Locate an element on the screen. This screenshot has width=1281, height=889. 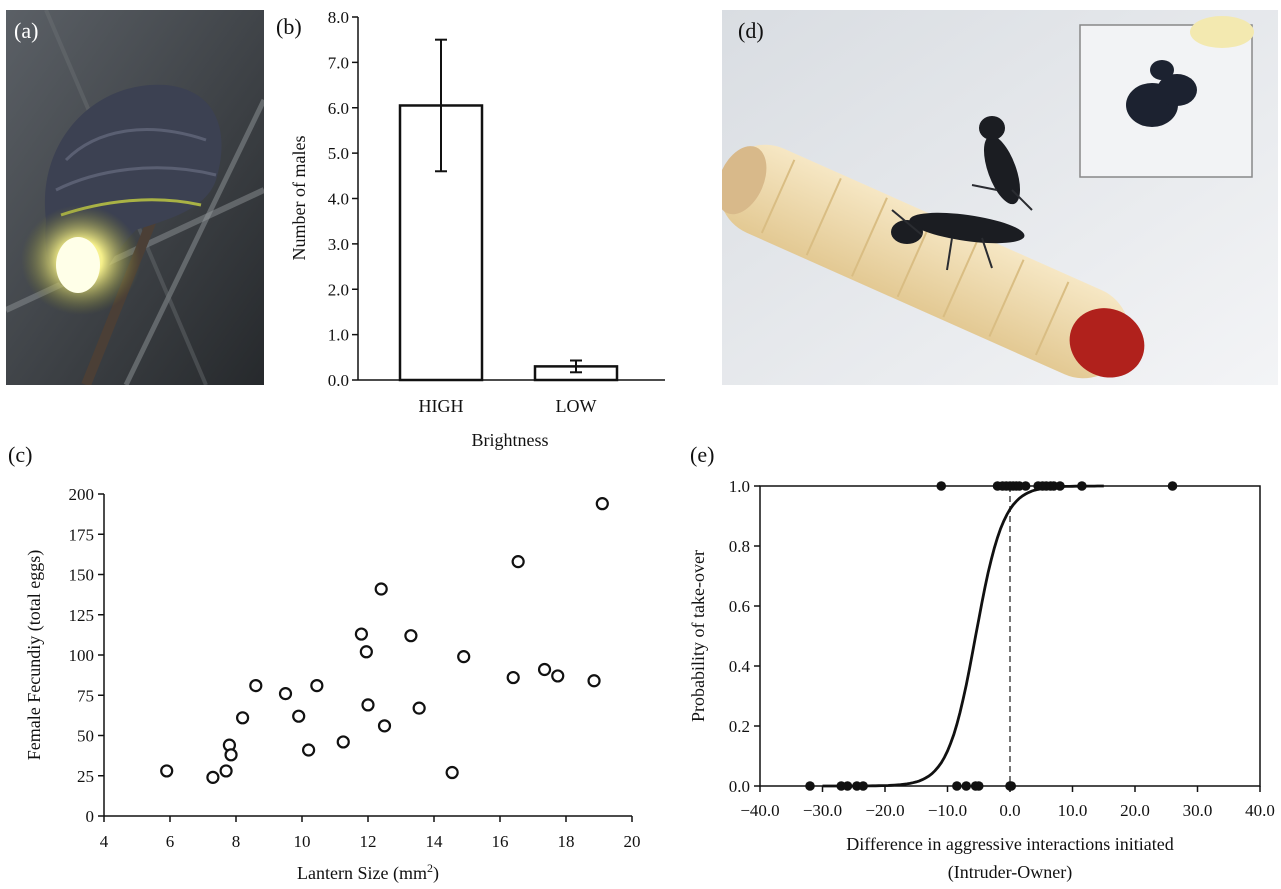
y-tick-label: 6.0 is located at coordinates (338, 108).